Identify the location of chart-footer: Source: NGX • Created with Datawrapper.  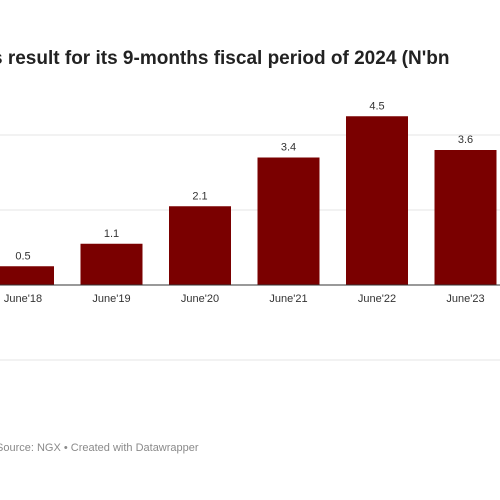
(250, 450).